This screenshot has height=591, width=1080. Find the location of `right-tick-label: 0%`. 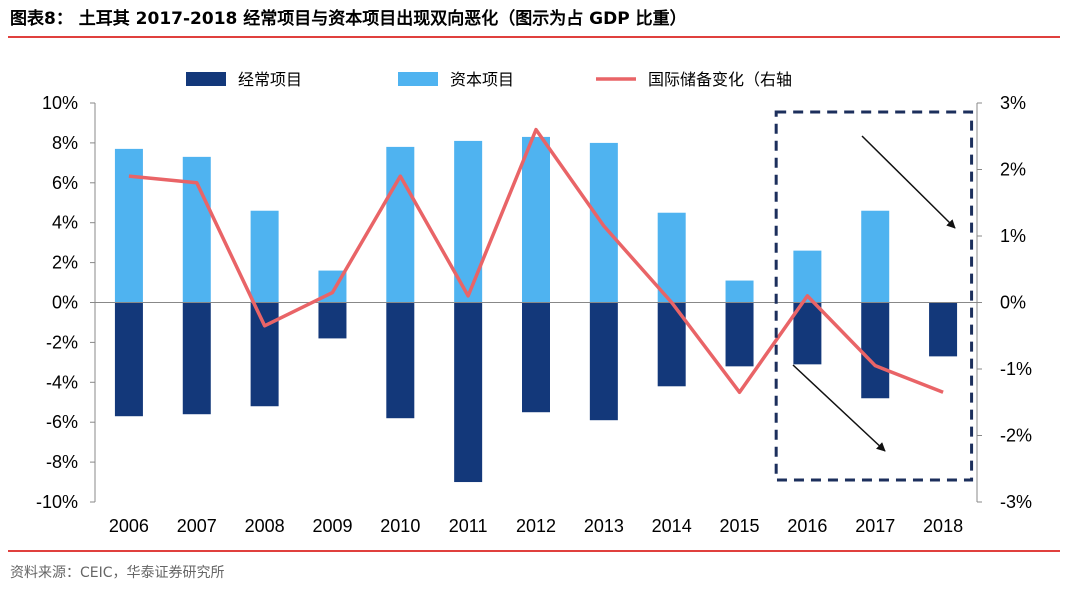

right-tick-label: 0% is located at coordinates (1013, 303).